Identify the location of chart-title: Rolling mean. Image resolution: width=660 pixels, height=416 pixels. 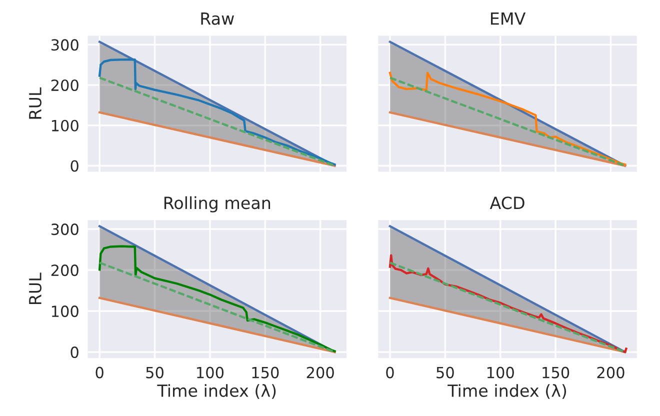
(217, 204).